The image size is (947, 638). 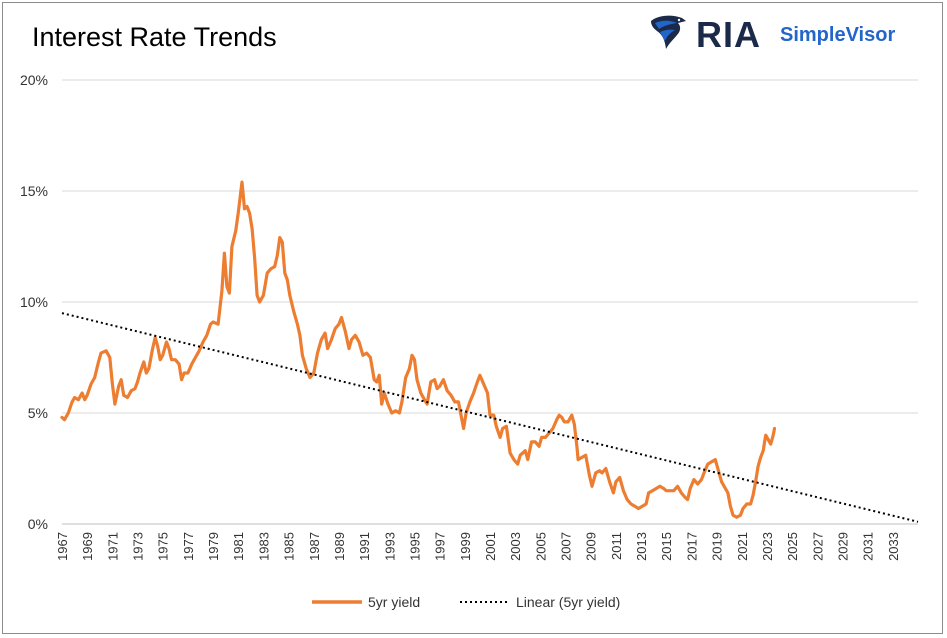 I want to click on x-tick-label: 2029, so click(x=842, y=546).